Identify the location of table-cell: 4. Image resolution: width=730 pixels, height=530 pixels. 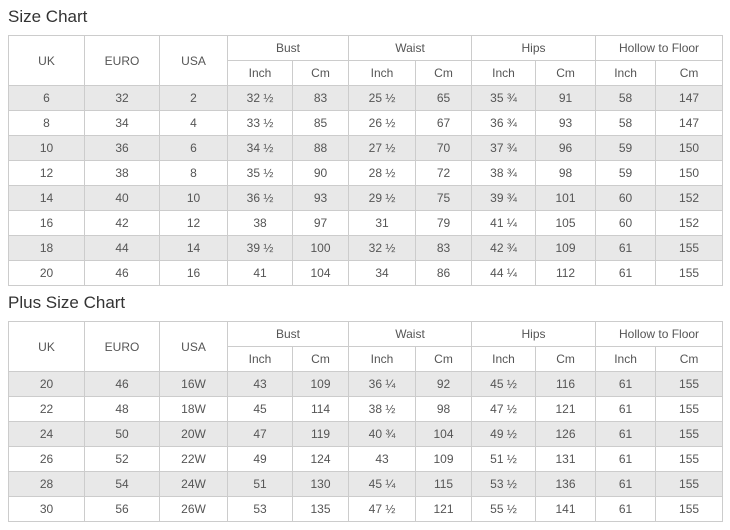
(193, 123).